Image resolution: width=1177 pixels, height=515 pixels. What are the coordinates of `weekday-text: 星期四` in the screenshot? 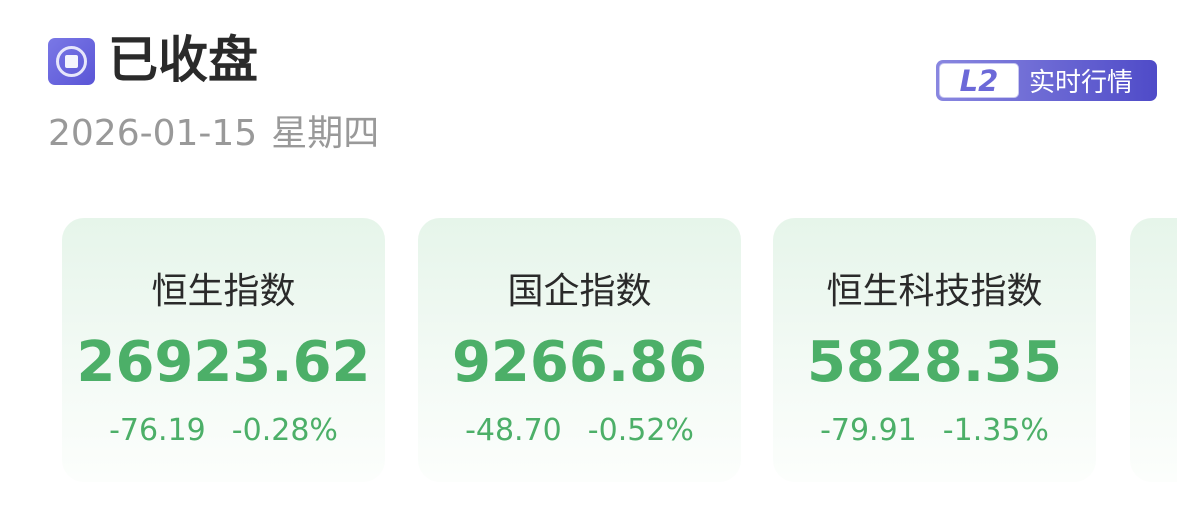 It's located at (325, 133).